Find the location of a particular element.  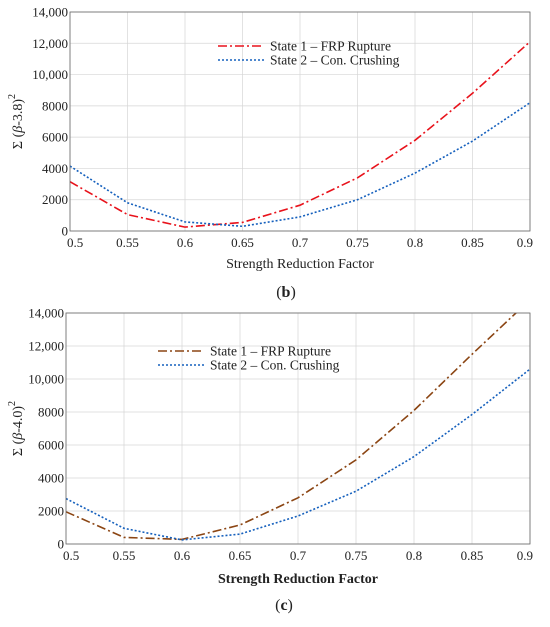

y-axis-title: Σ (β-3.8)2 is located at coordinates (16, 121).